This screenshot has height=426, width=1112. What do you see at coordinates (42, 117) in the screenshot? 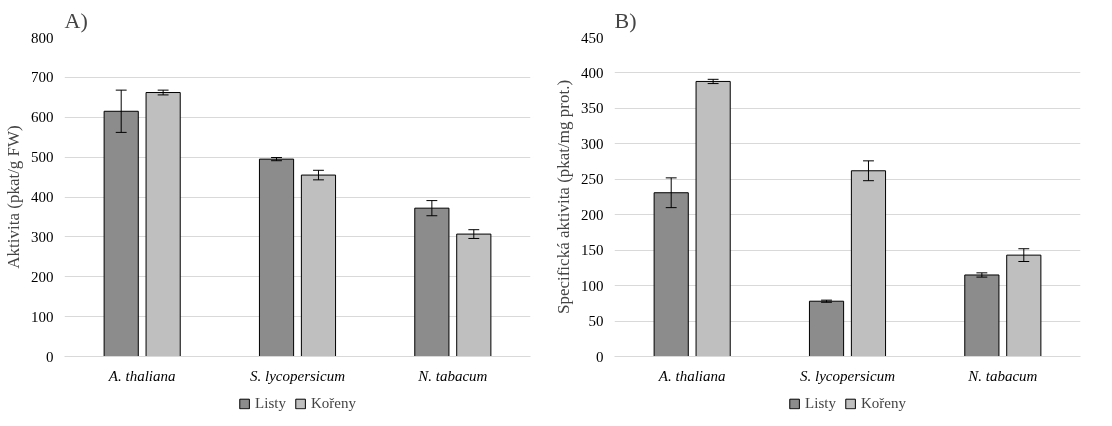
I see `y-tick-label: 600` at bounding box center [42, 117].